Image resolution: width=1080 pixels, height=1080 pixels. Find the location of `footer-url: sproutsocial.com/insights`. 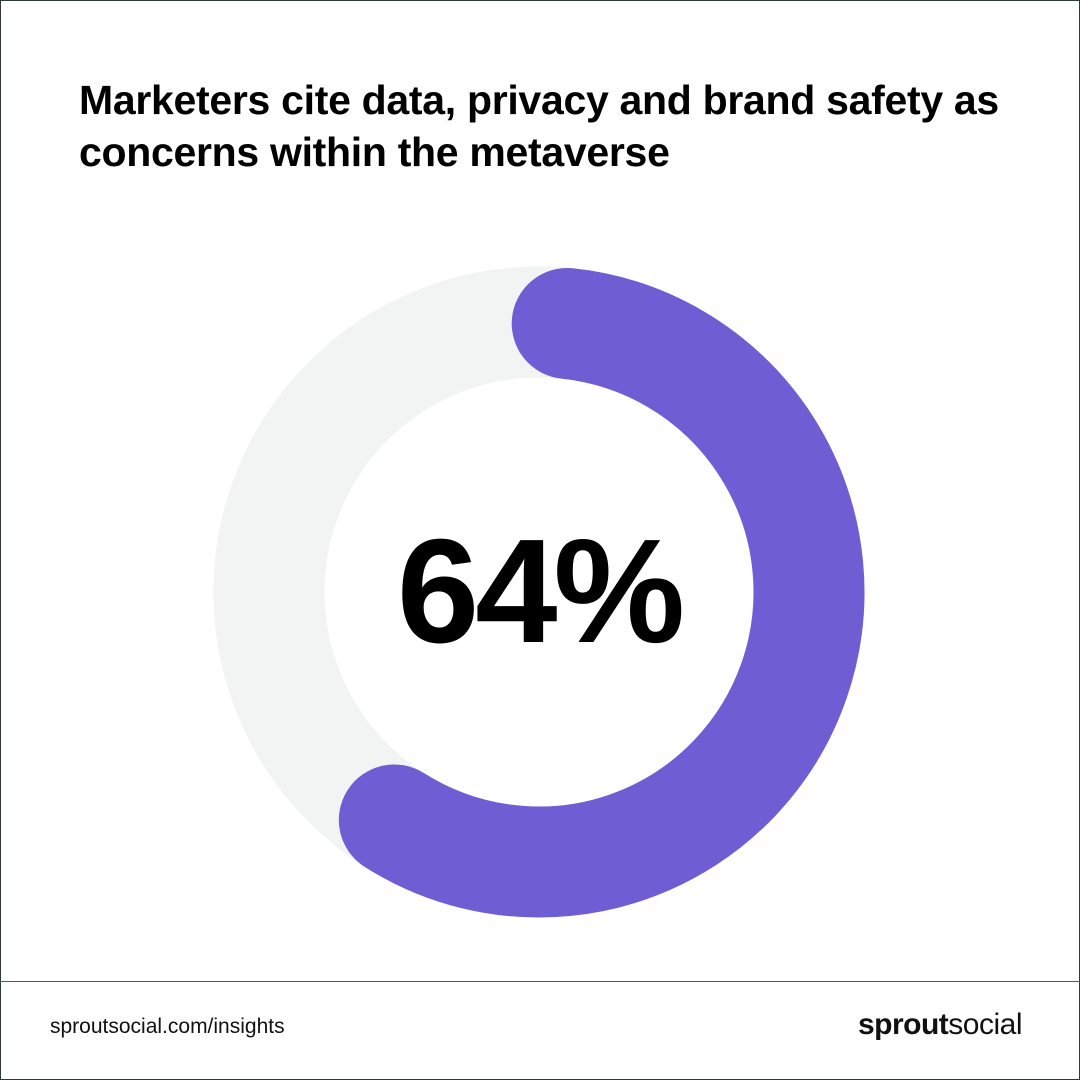

footer-url: sproutsocial.com/insights is located at coordinates (167, 1026).